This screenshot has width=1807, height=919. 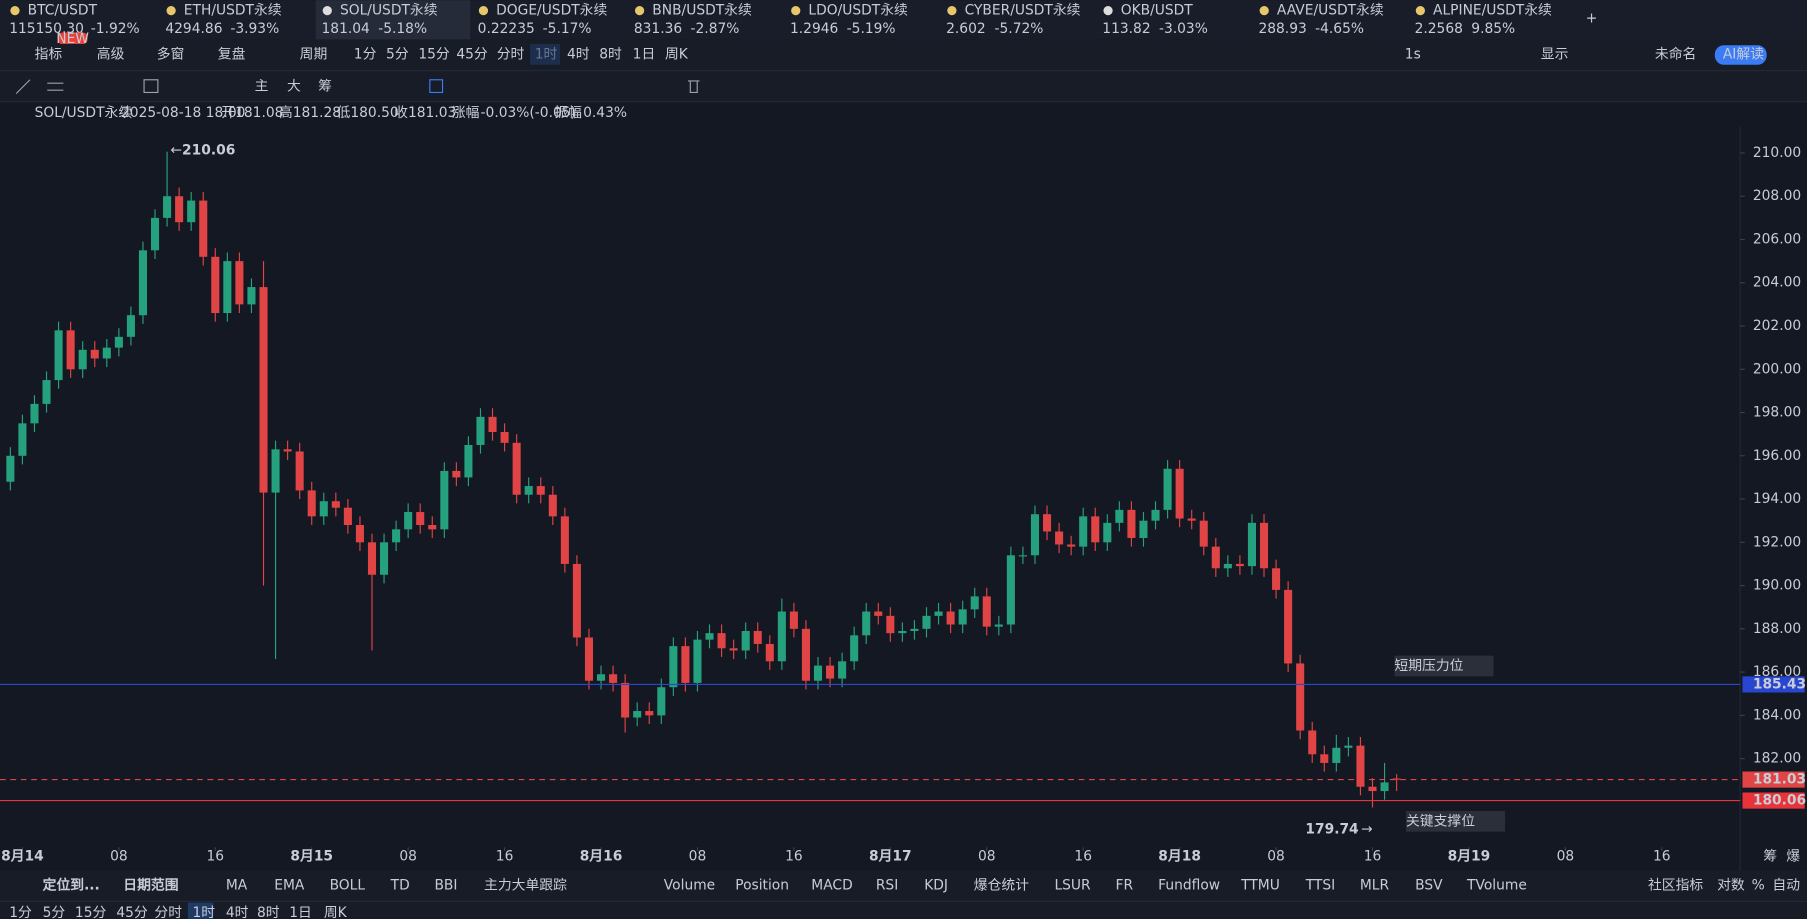 I want to click on trend-icon, so click(x=23, y=87).